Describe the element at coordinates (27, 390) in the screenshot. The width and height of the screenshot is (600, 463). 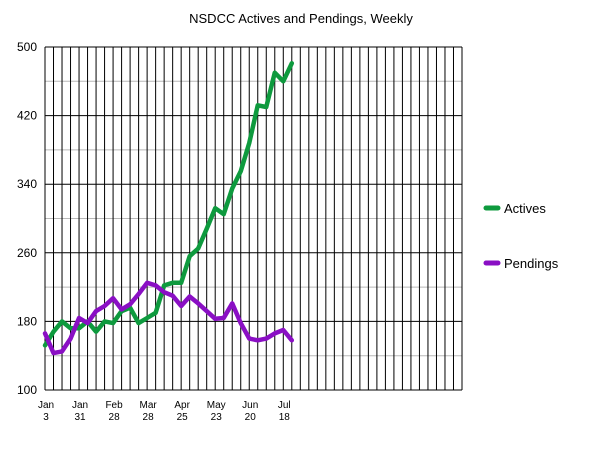
I see `y-tick-label: 100` at that location.